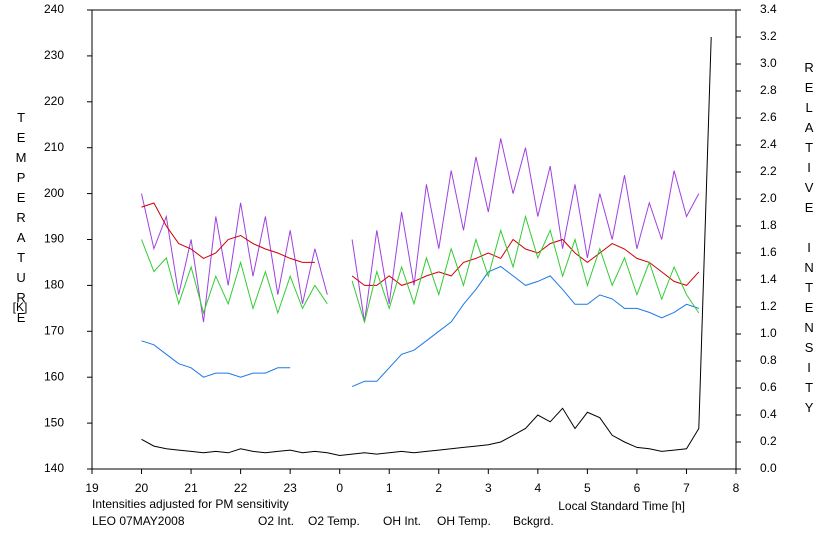  I want to click on legend-entry: O2 Int., so click(276, 521).